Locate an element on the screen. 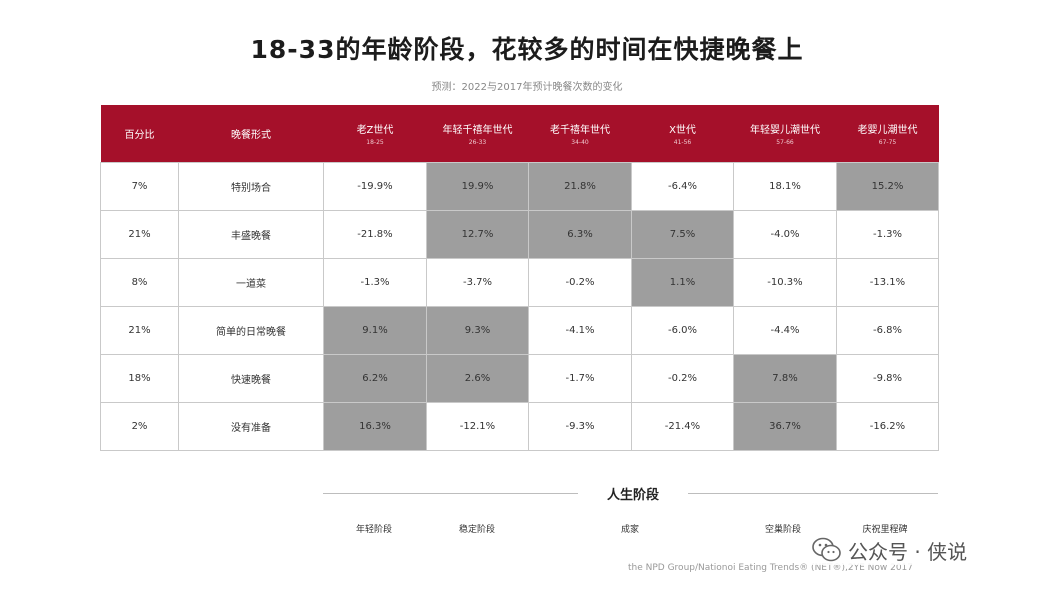 This screenshot has width=1054, height=593. table-row: 7% 特别场合 -19.9% 19.9% 21.8% -6.4% 18.1% 15.2% is located at coordinates (519, 186).